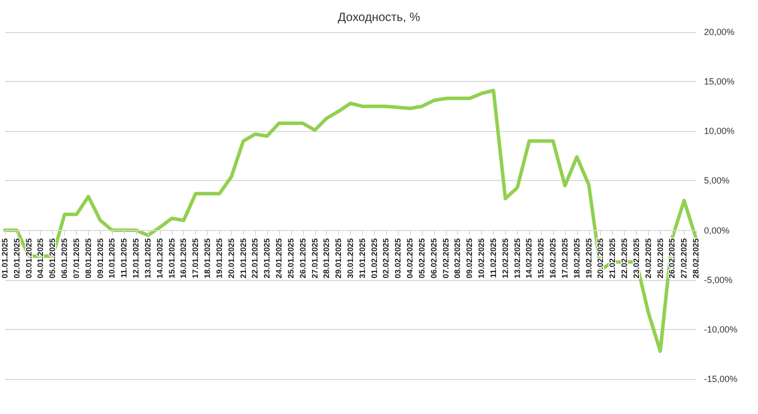 The width and height of the screenshot is (758, 414). Describe the element at coordinates (636, 258) in the screenshot. I see `x-tick-label: 23.02.2025` at that location.